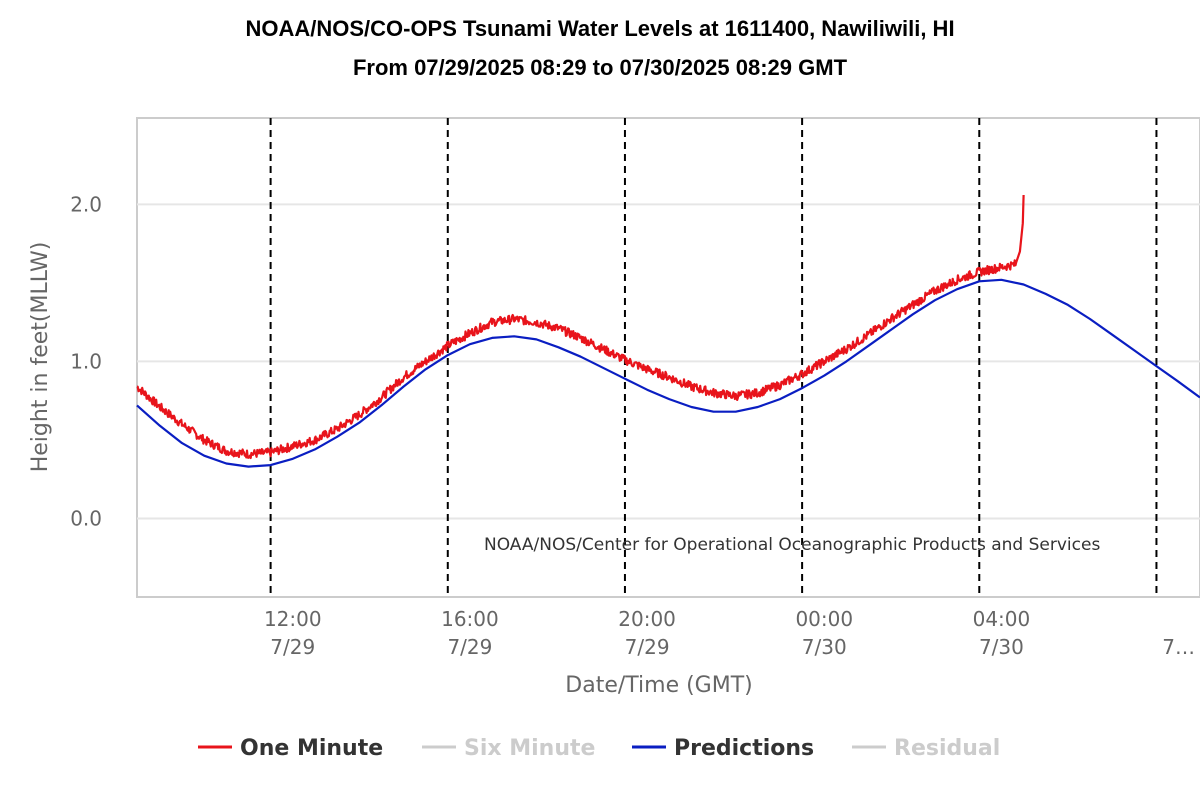 This screenshot has height=800, width=1200. Describe the element at coordinates (647, 619) in the screenshot. I see `x-tick-time: 20:00` at that location.